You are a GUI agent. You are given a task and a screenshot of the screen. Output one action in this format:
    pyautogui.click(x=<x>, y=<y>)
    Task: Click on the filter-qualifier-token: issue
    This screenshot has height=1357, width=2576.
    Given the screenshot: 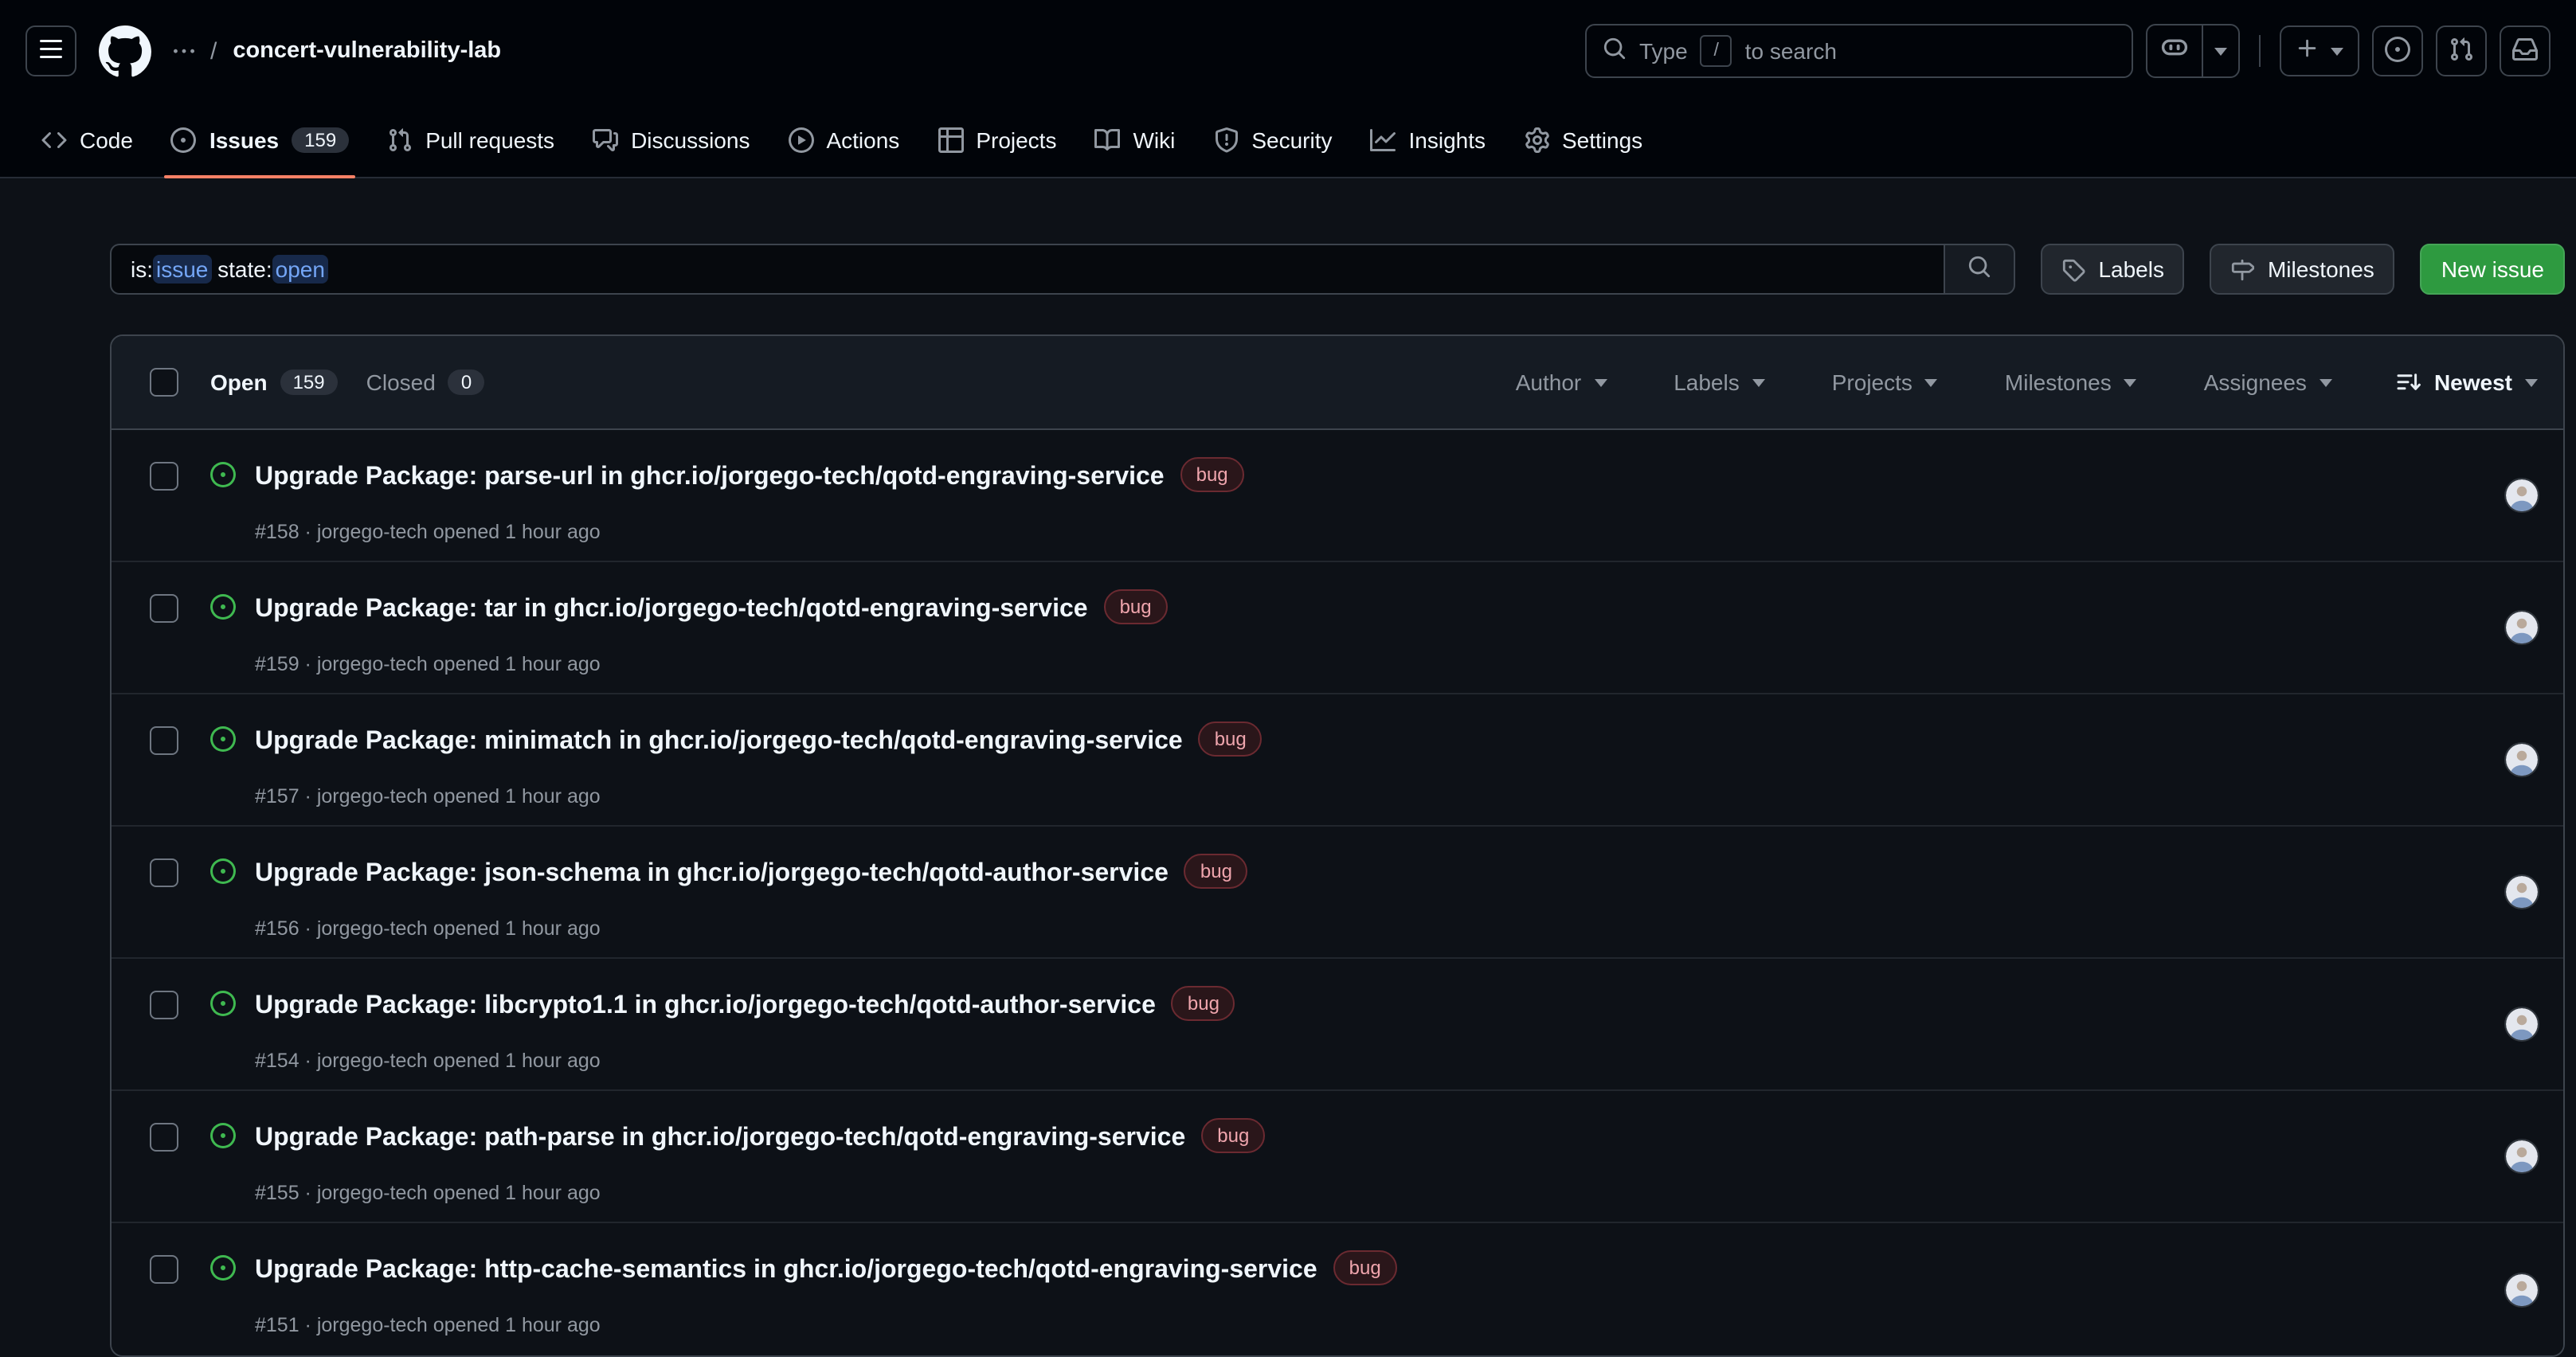 What is the action you would take?
    pyautogui.click(x=182, y=270)
    